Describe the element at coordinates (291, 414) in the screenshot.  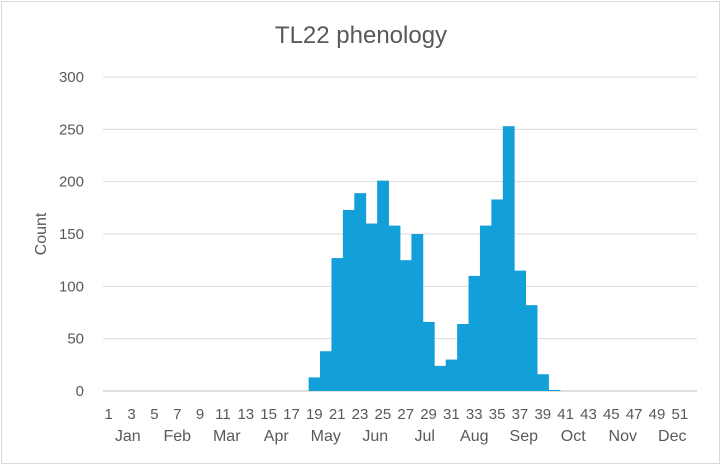
I see `x-tick-label: 17` at that location.